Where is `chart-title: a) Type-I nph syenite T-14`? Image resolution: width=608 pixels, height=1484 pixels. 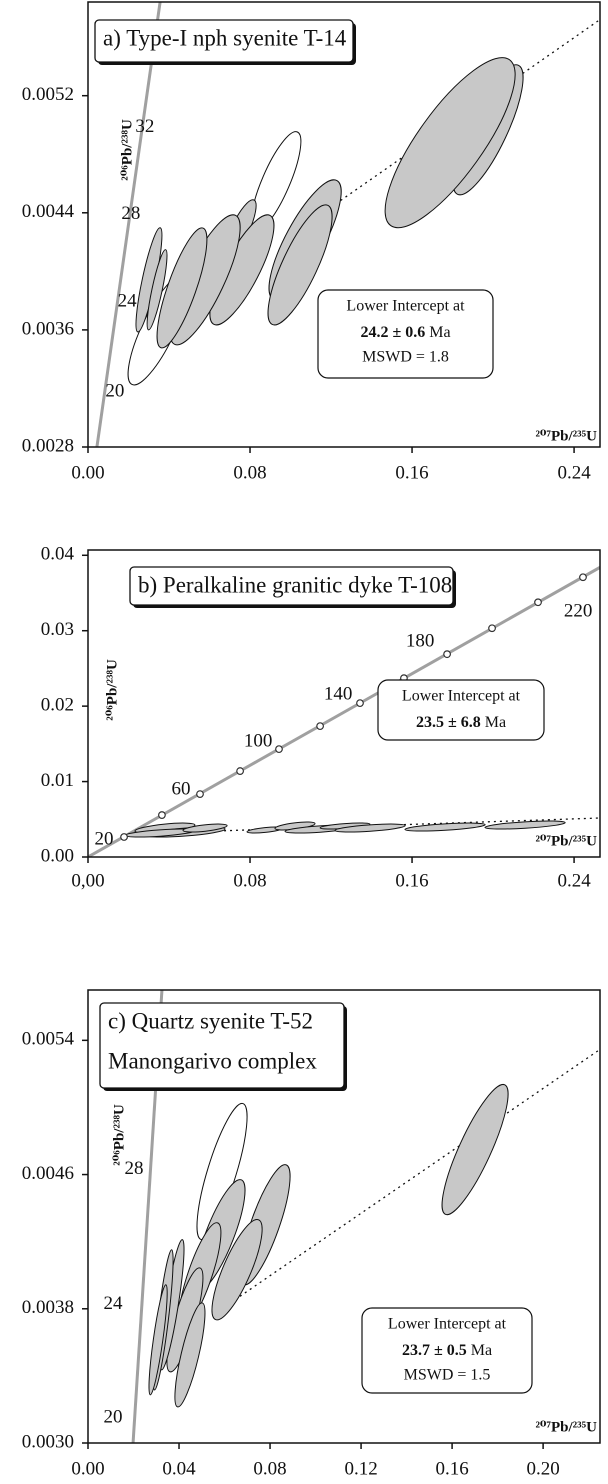
chart-title: a) Type-I nph syenite T-14 is located at coordinates (225, 37).